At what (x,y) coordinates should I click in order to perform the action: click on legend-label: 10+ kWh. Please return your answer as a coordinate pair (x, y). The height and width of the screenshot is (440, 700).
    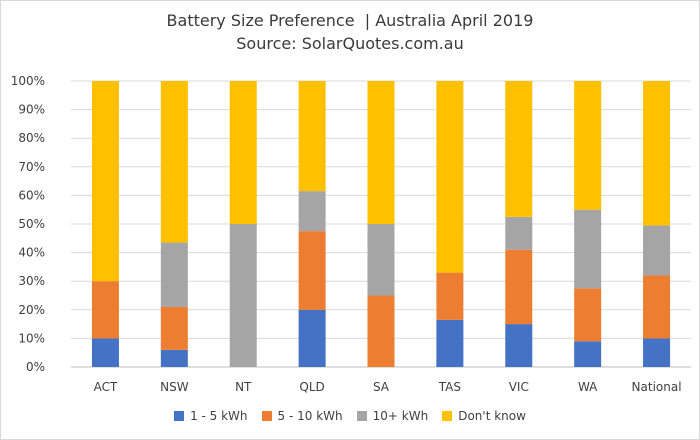
    Looking at the image, I should click on (400, 416).